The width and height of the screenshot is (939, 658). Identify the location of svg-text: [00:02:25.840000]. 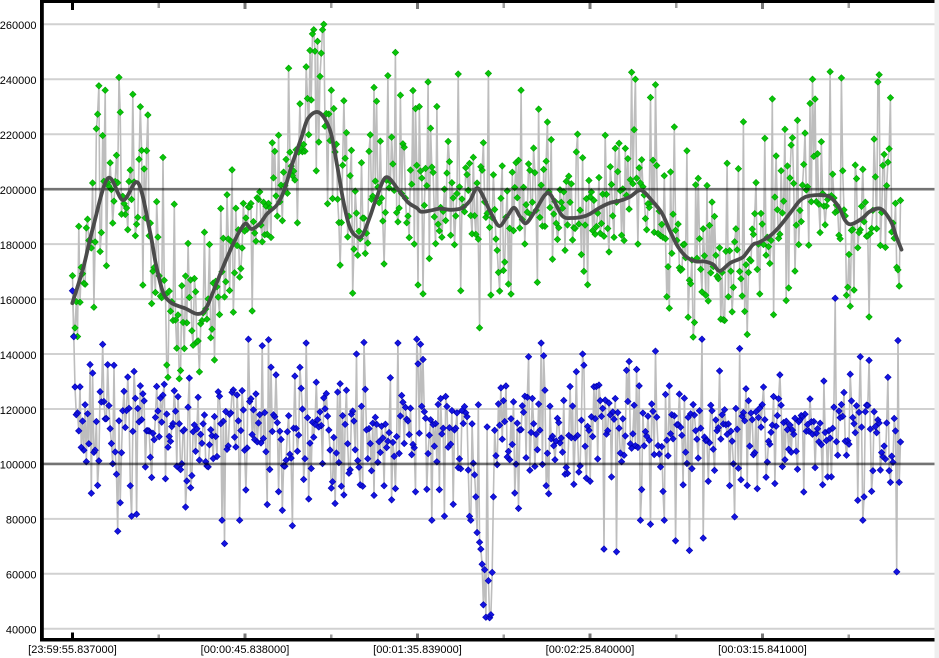
(590, 650).